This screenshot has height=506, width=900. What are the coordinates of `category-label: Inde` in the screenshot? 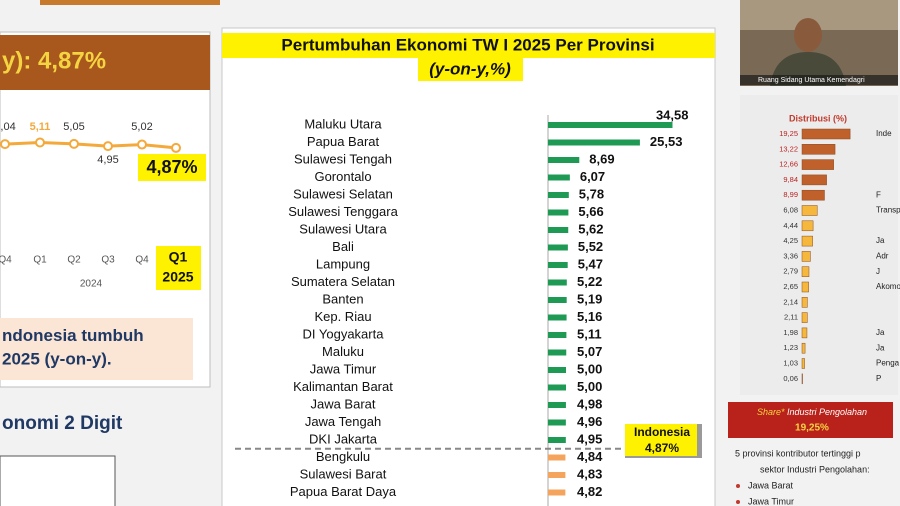 It's located at (884, 133).